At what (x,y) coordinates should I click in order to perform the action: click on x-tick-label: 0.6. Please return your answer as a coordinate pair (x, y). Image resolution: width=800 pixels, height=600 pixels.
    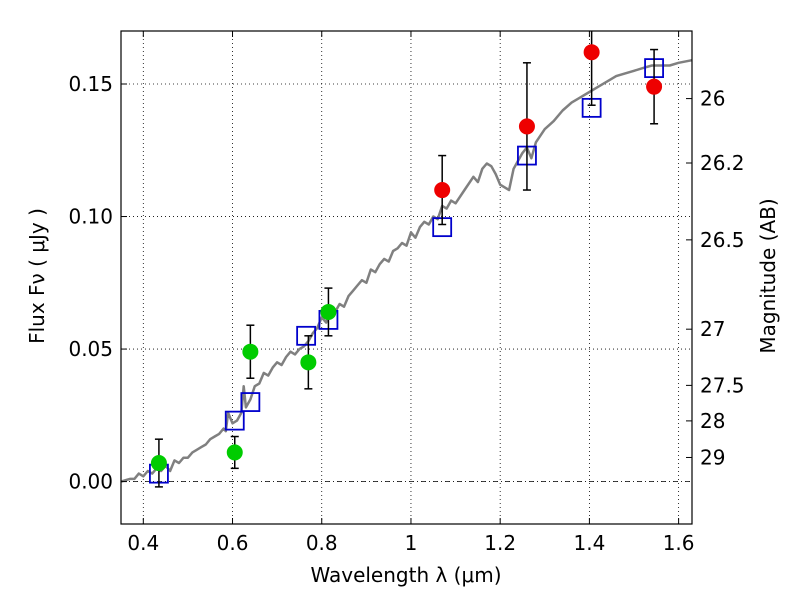
    Looking at the image, I should click on (233, 543).